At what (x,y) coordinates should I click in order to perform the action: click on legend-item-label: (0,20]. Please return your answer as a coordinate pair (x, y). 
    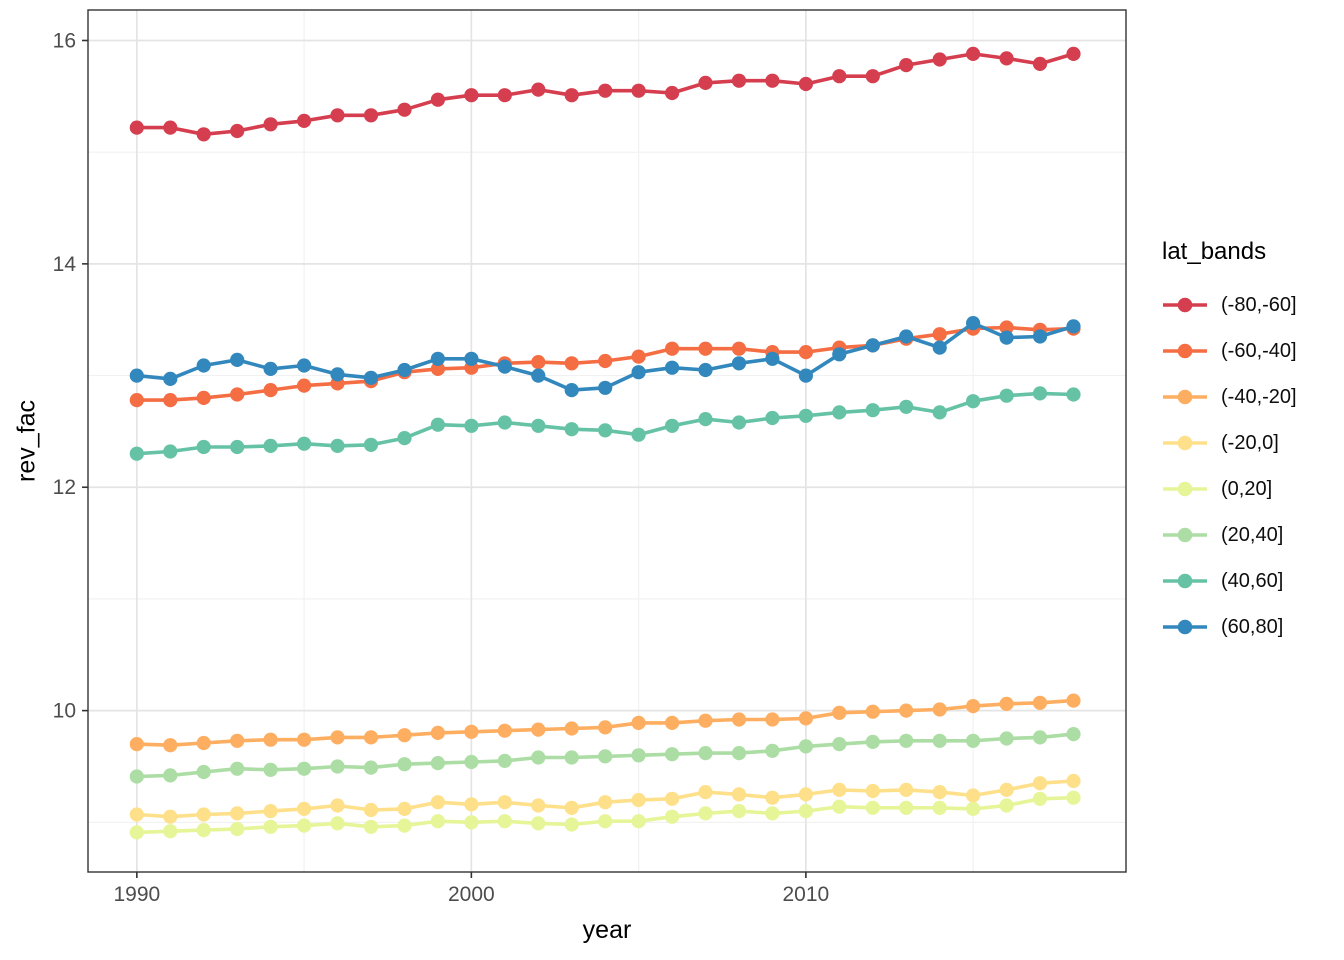
    Looking at the image, I should click on (1247, 488).